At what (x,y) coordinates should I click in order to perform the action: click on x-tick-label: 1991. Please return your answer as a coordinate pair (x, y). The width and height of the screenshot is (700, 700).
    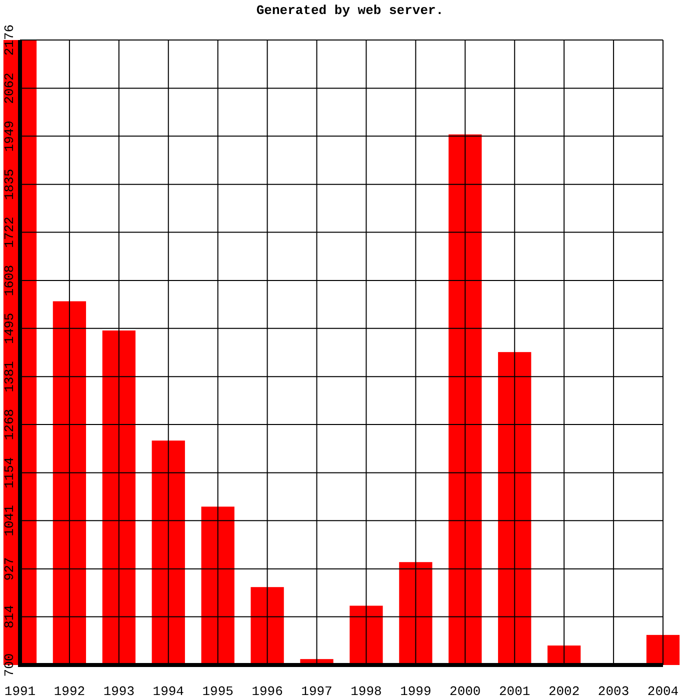
    Looking at the image, I should click on (20, 691).